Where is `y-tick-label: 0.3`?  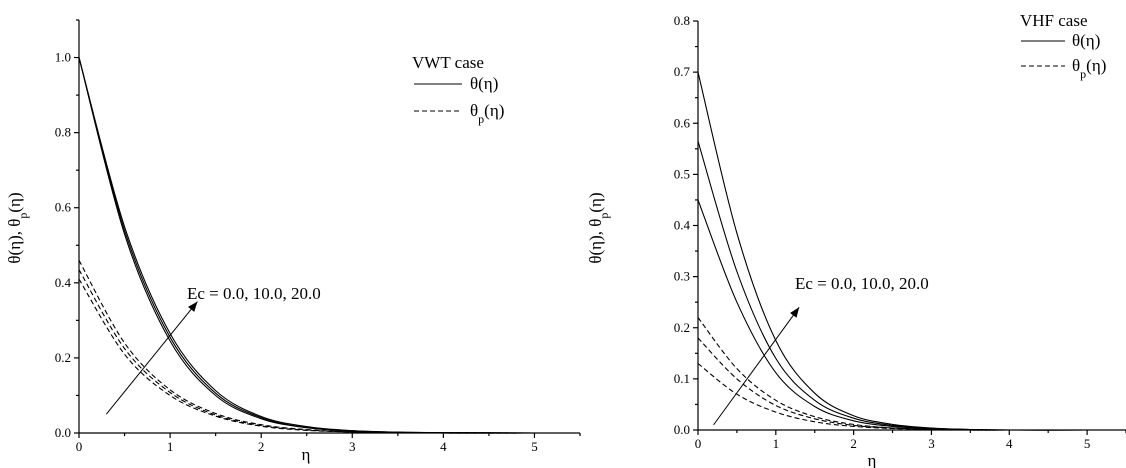
y-tick-label: 0.3 is located at coordinates (682, 276).